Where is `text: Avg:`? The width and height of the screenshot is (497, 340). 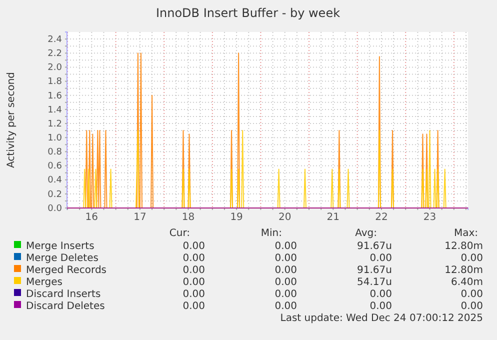 text: Avg: is located at coordinates (366, 233).